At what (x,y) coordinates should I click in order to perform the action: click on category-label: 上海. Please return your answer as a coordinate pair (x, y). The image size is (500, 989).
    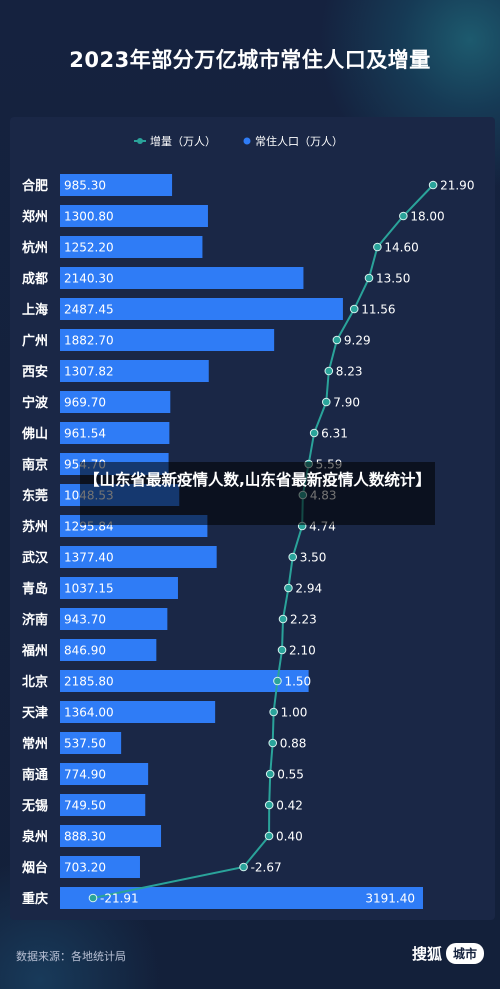
    Looking at the image, I should click on (35, 310).